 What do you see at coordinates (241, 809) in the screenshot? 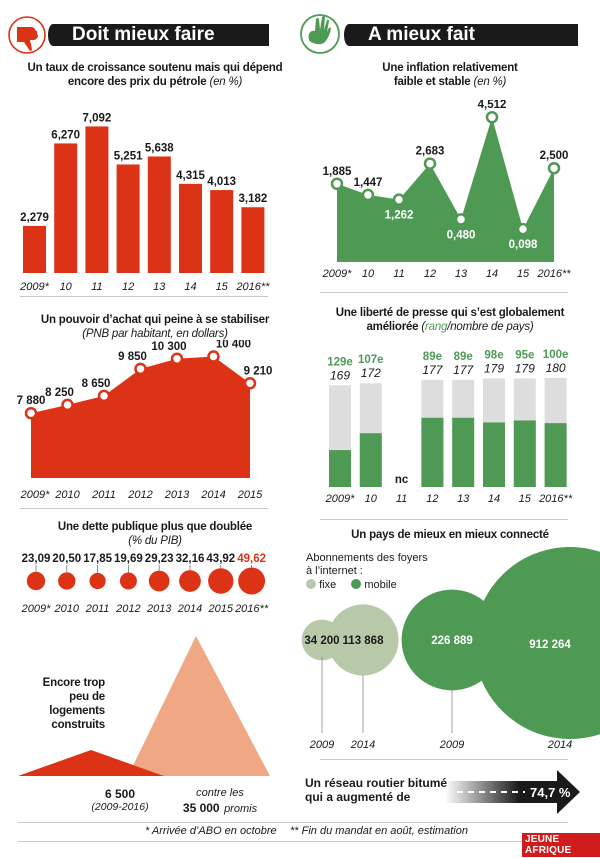
I see `housing-promised-suffix: promis` at bounding box center [241, 809].